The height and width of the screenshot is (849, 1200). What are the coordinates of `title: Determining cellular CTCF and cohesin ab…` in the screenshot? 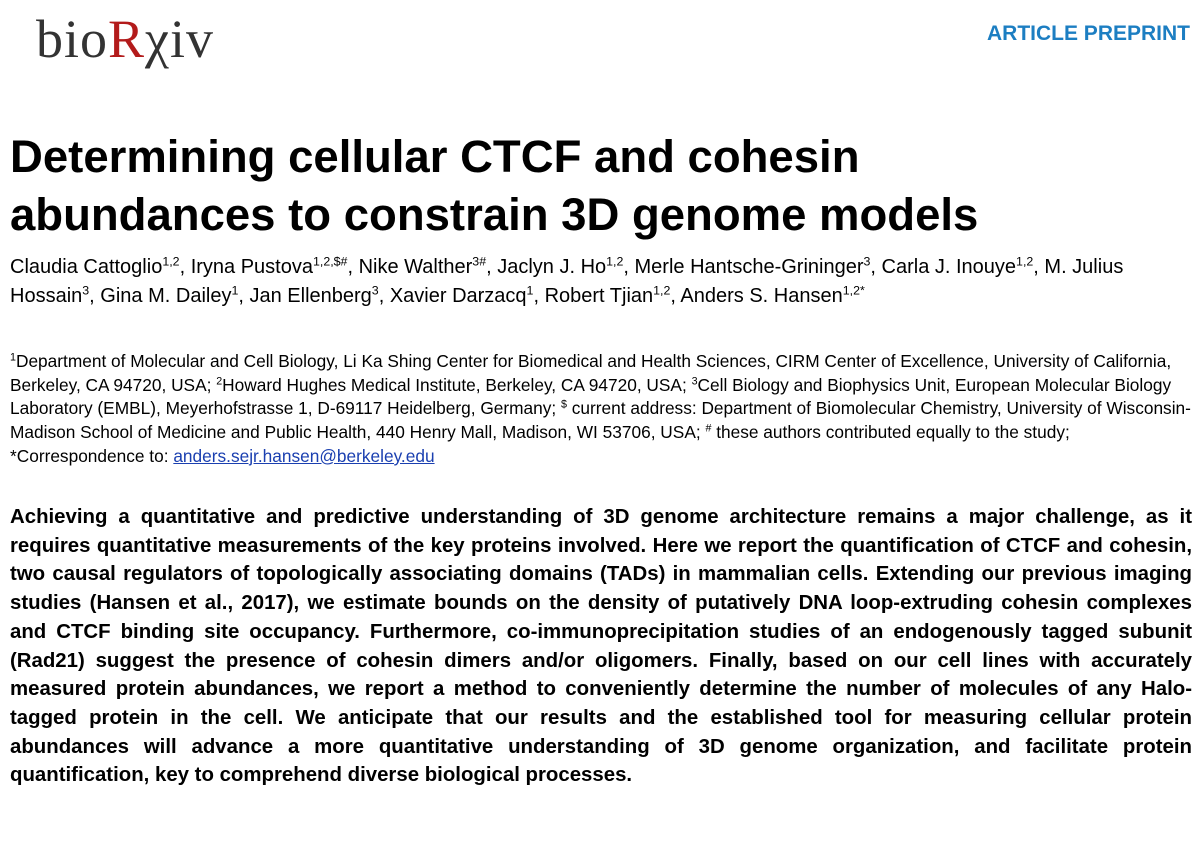 It's located at (494, 185).